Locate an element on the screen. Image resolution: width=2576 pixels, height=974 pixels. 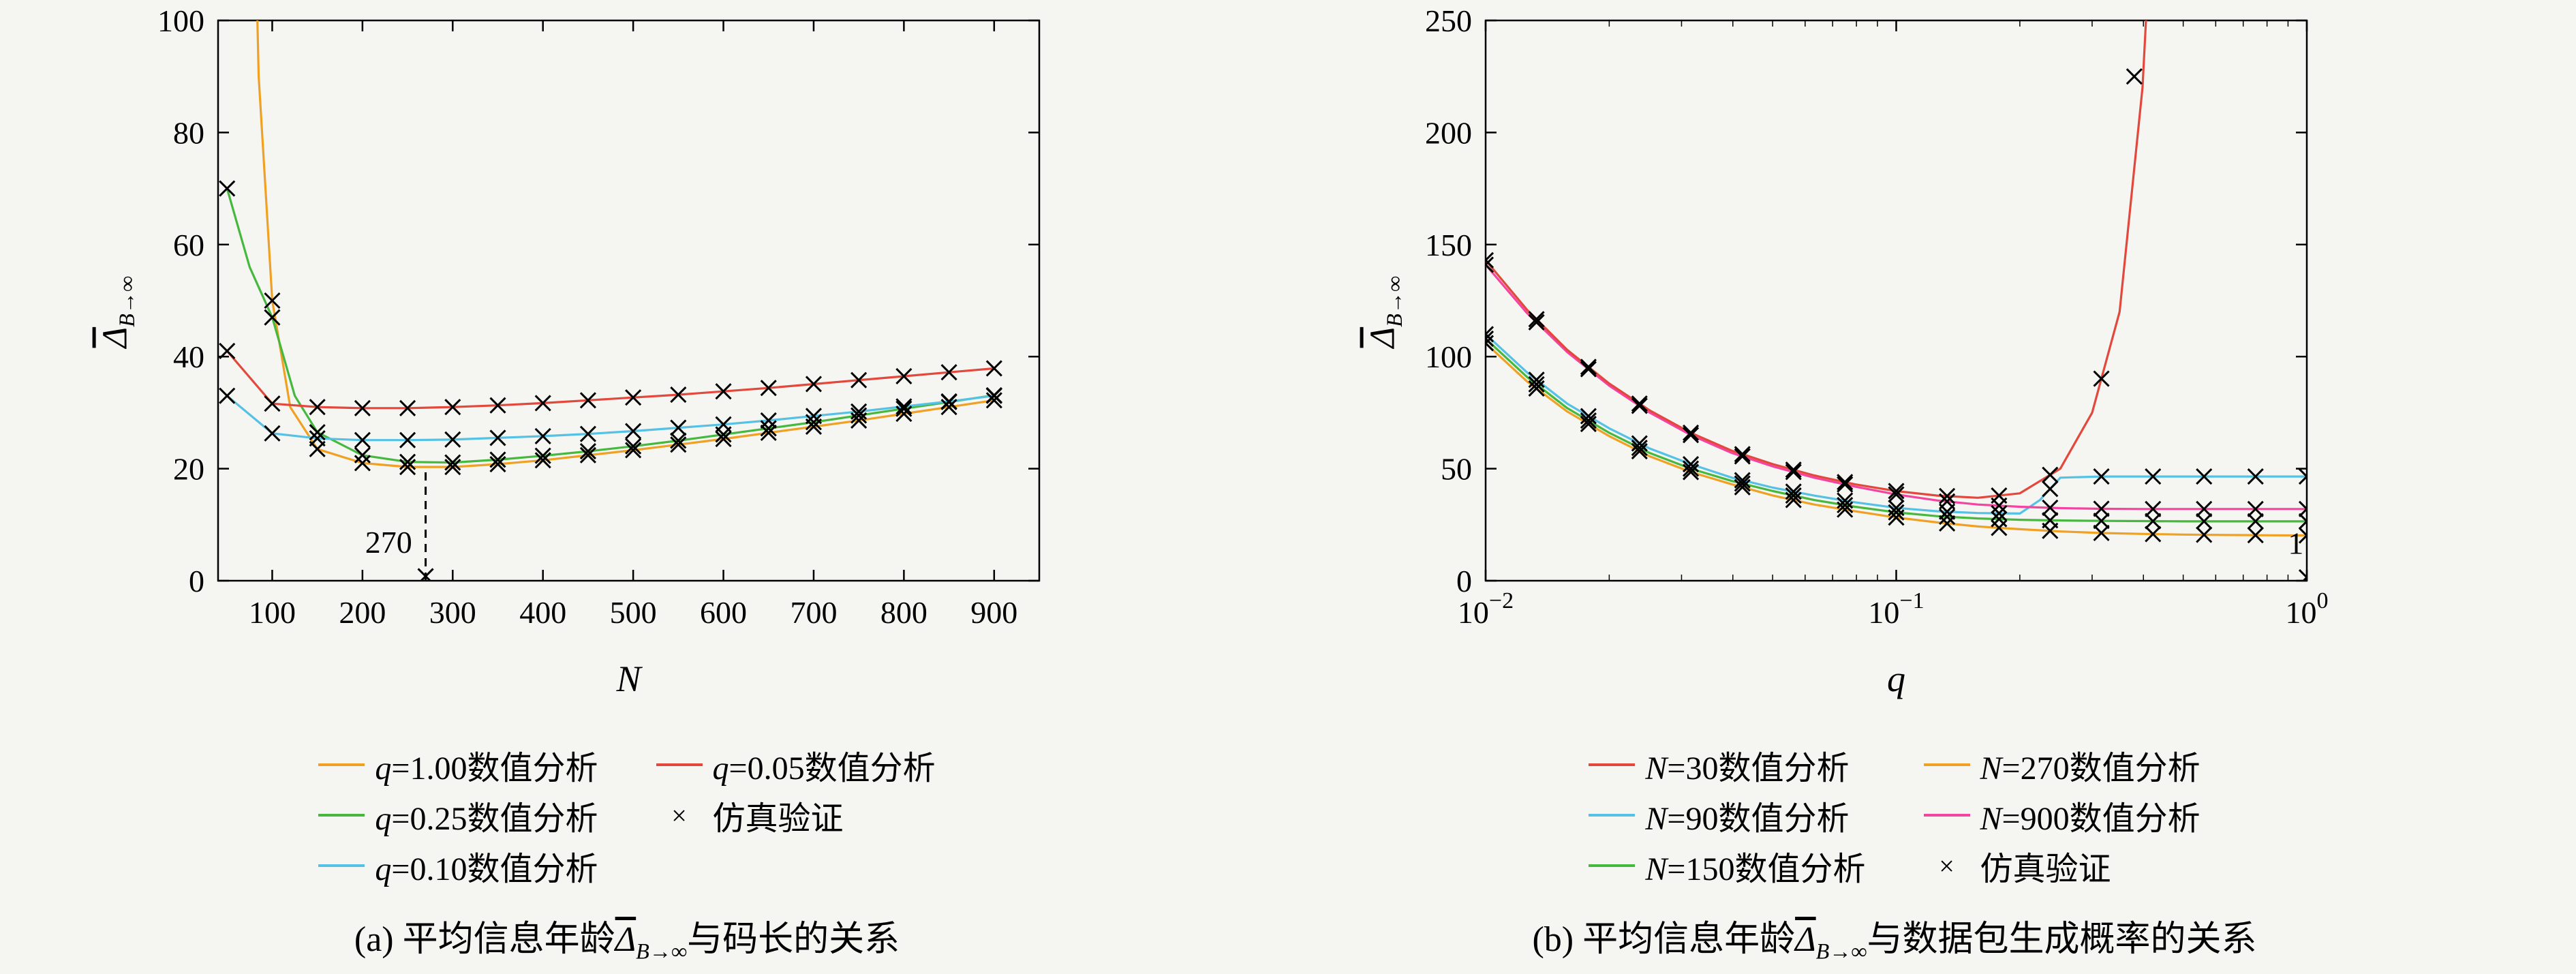
caption-b-suffix: 与数据包生成概率的关系 is located at coordinates (2062, 939).